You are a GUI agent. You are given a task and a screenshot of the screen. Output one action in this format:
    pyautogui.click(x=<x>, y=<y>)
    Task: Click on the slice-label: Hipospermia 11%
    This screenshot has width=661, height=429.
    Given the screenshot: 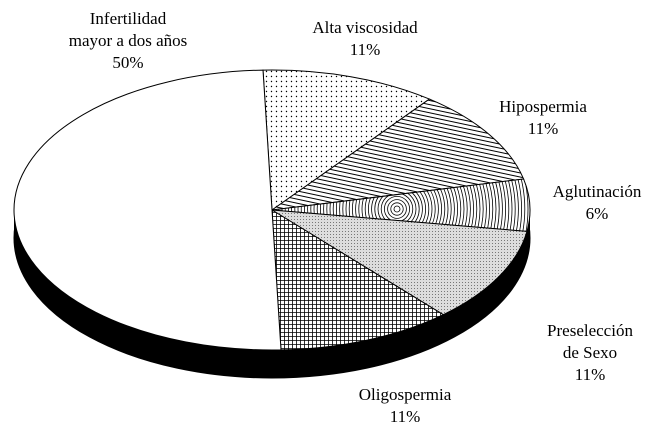 What is the action you would take?
    pyautogui.click(x=543, y=118)
    